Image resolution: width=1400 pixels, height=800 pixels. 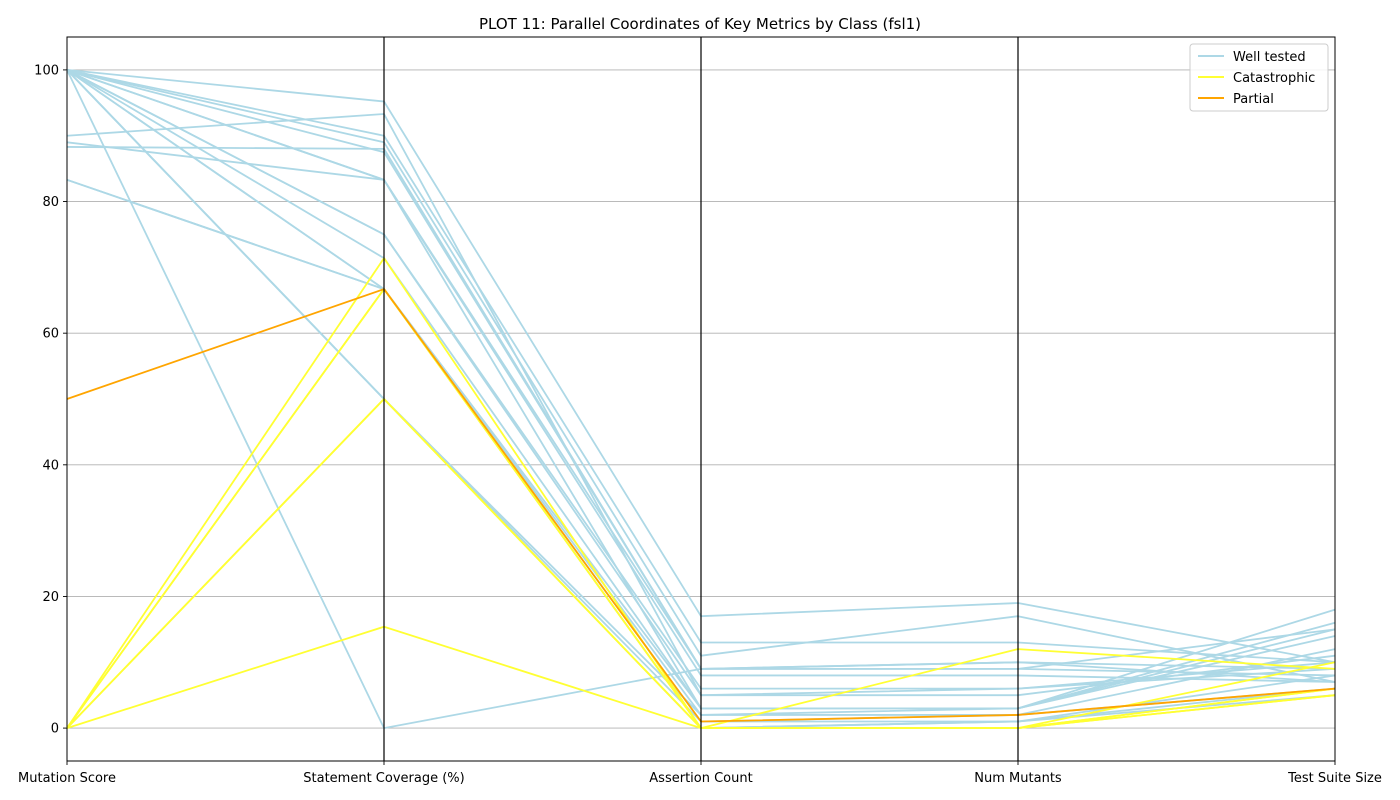 What do you see at coordinates (46, 70) in the screenshot?
I see `y-tick-label: 100` at bounding box center [46, 70].